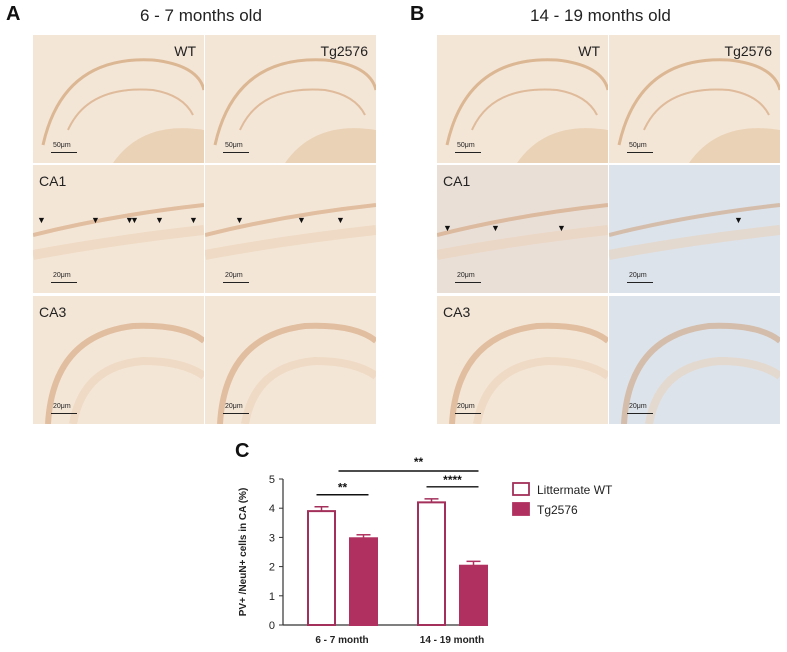 The image size is (787, 652). I want to click on micrograph-a-ca1-wt: CA1 20μm ▼ ▼ ▼ ▼ ▼ ▼, so click(118, 229).